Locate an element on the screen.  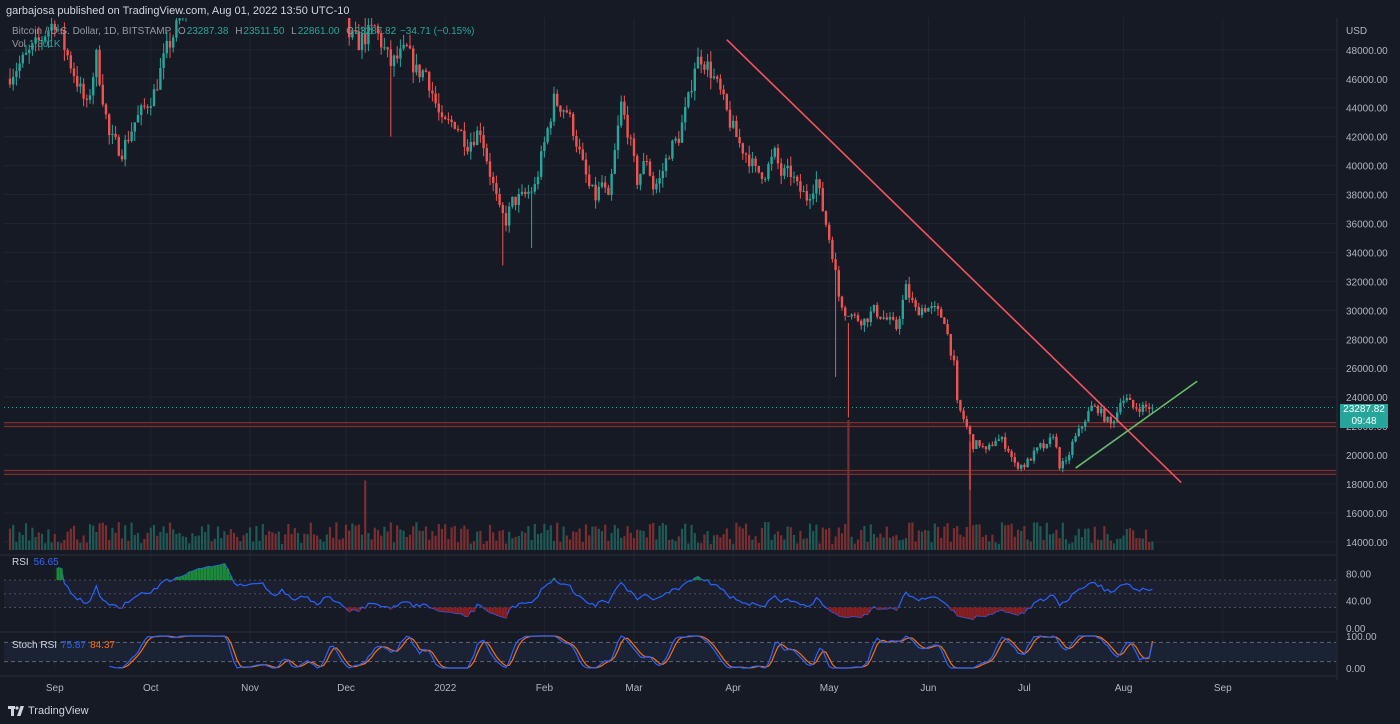
symbol-title: Bitcoin / U.S. Dollar, 1D, BITSTAMP is located at coordinates (92, 31).